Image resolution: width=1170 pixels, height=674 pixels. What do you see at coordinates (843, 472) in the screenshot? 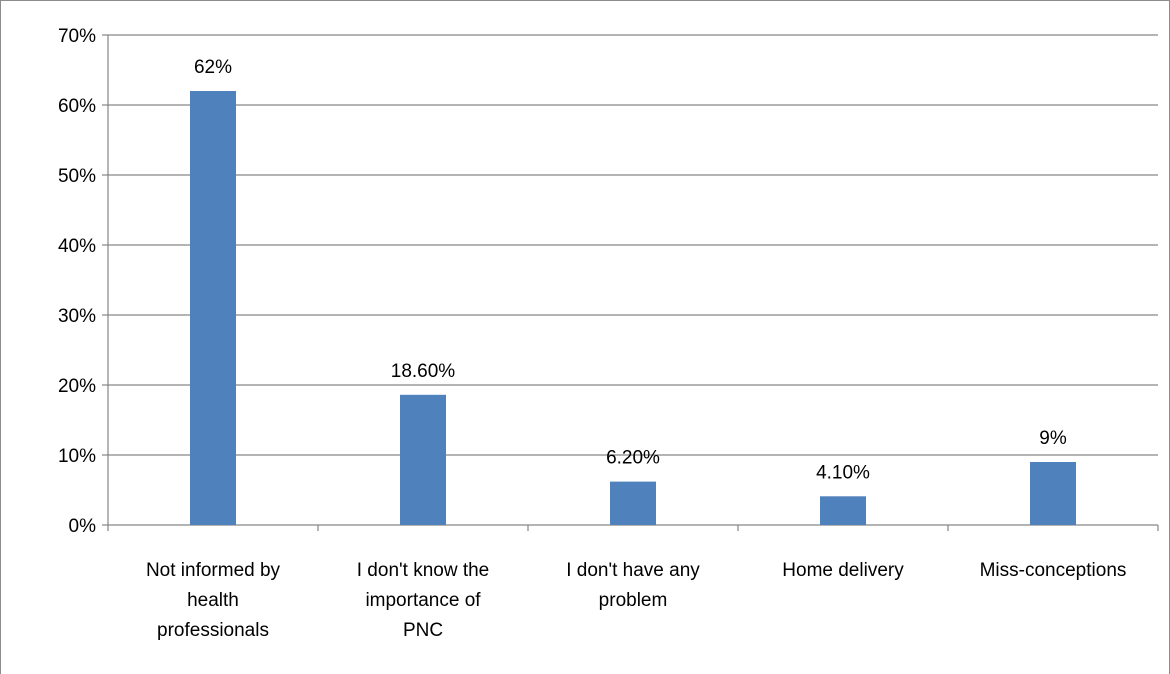
I see `data-label: 4.10%` at bounding box center [843, 472].